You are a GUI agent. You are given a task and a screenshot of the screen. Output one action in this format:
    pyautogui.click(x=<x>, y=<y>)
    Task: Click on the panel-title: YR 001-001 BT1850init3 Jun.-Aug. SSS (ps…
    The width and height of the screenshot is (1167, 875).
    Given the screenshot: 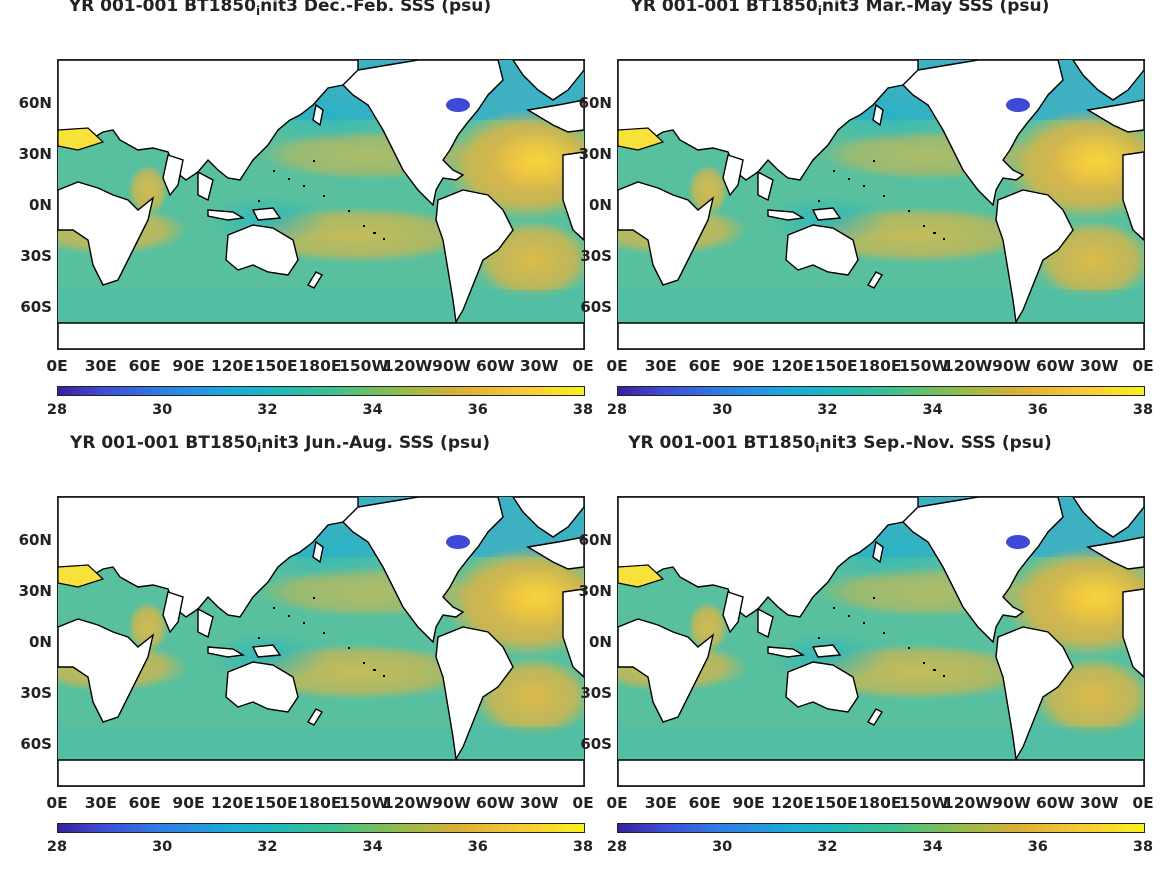 What is the action you would take?
    pyautogui.click(x=280, y=444)
    